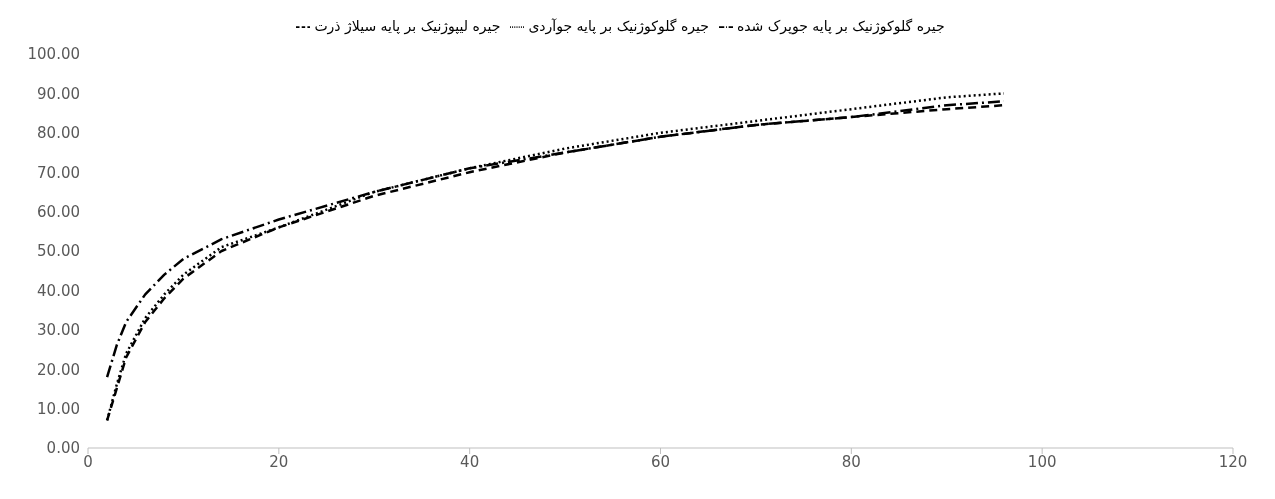 This screenshot has width=1275, height=499. Describe the element at coordinates (58, 211) in the screenshot. I see `y-tick-label: 60.00` at that location.